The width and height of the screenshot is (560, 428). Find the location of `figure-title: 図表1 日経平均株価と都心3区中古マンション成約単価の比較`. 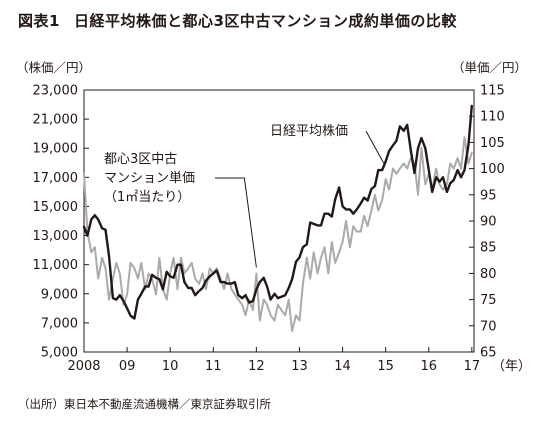

figure-title: 図表1 日経平均株価と都心3区中古マンション成約単価の比較 is located at coordinates (237, 20).